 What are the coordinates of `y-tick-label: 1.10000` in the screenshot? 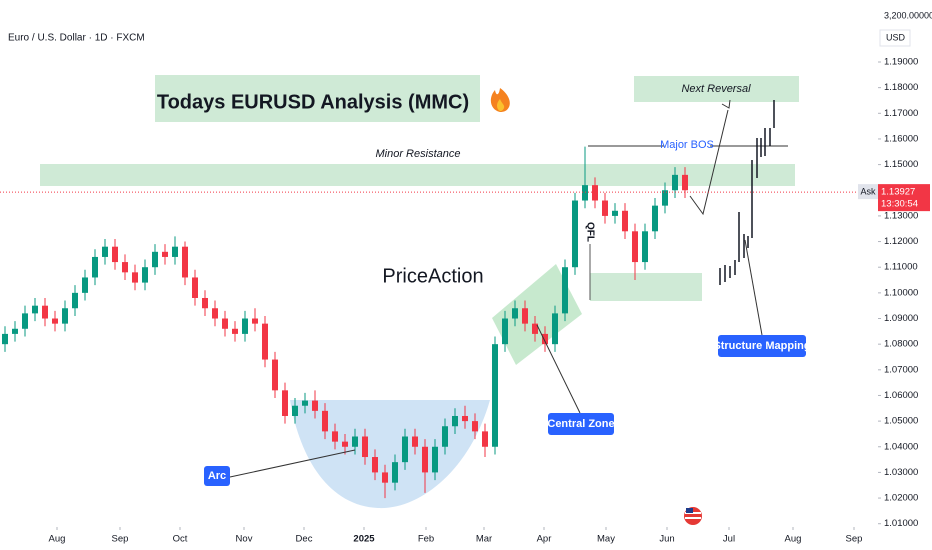 It's located at (901, 292).